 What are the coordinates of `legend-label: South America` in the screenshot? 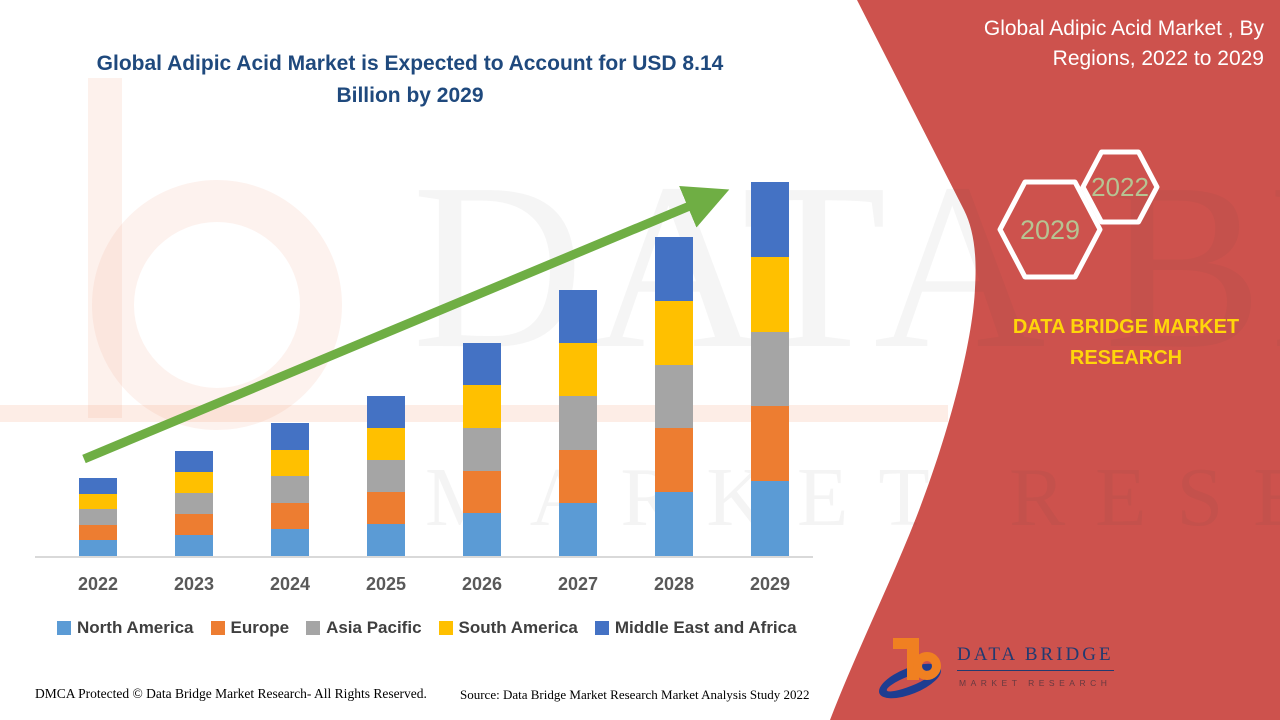 It's located at (518, 627).